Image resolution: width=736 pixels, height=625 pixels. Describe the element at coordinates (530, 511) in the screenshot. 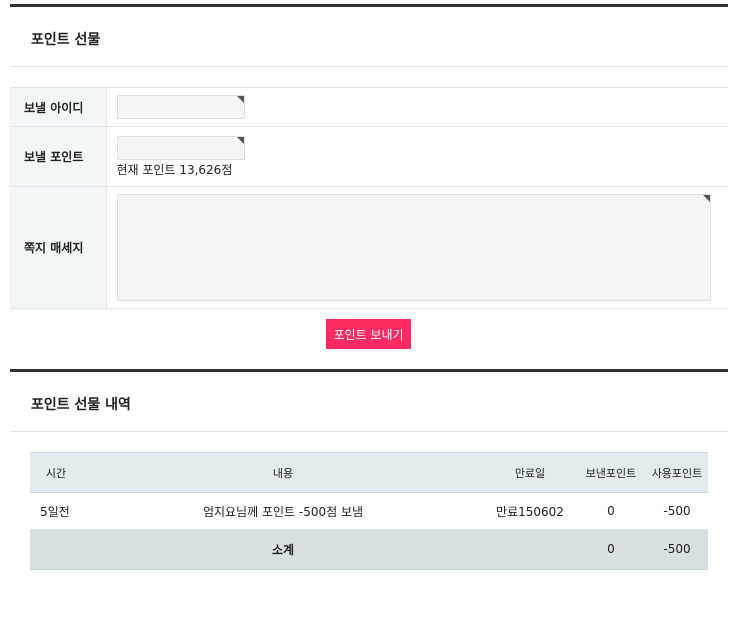

I see `cell-expiry: 만료150602` at that location.